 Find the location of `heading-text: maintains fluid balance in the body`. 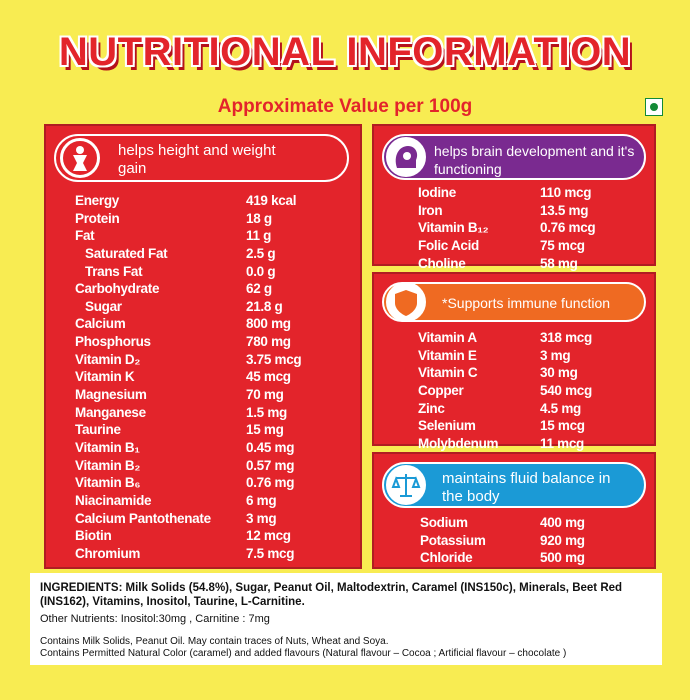

heading-text: maintains fluid balance in the body is located at coordinates (526, 487).